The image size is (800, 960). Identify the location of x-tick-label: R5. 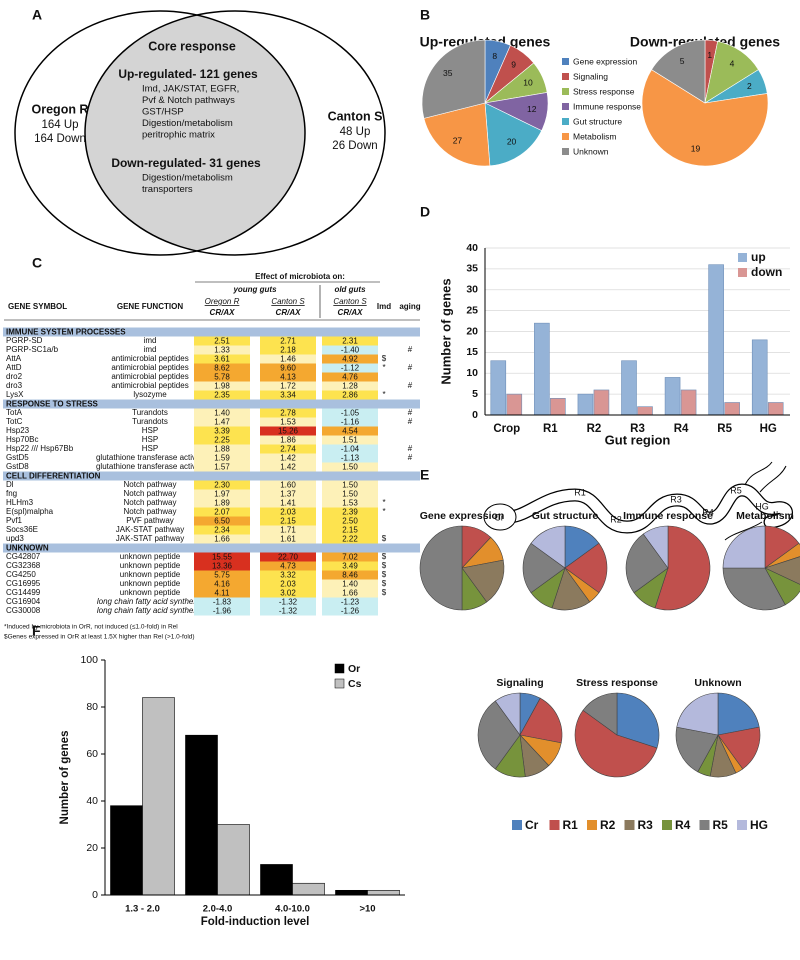
(724, 429).